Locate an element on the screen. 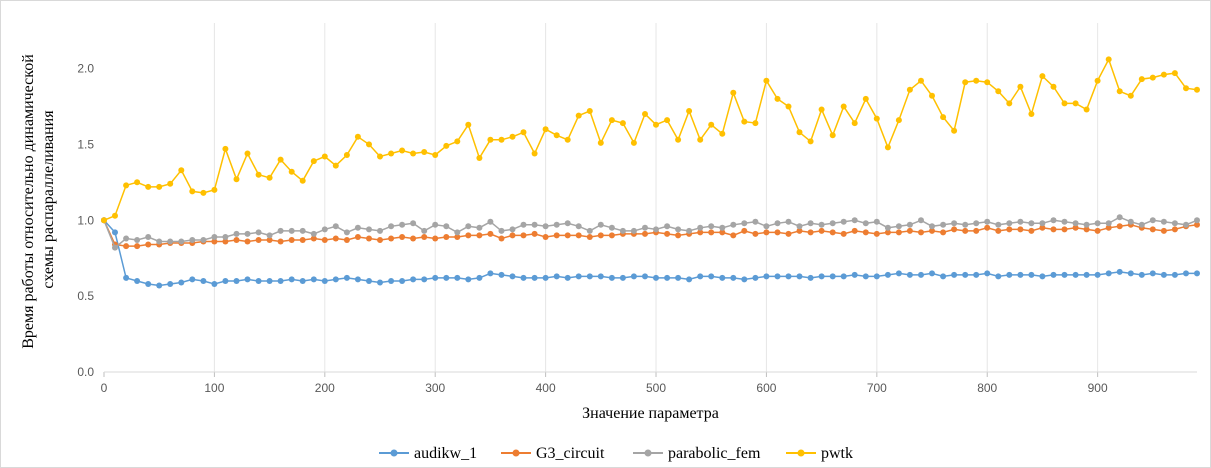 This screenshot has height=468, width=1211. series-line-parabolic_fem is located at coordinates (650, 232).